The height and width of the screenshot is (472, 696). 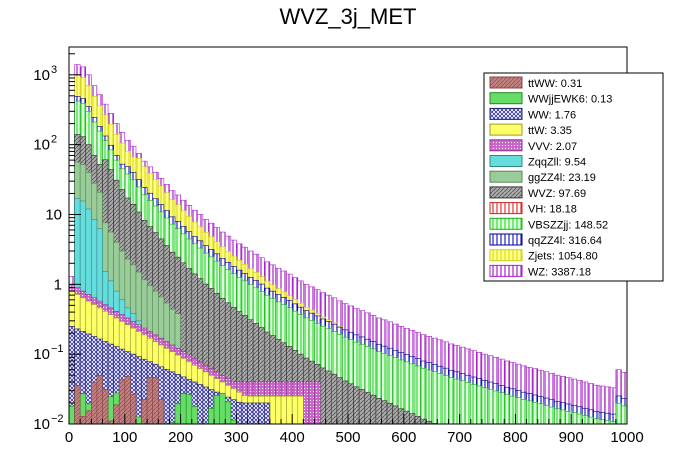 I want to click on chart-title: WVZ_3j_MET, so click(x=348, y=16).